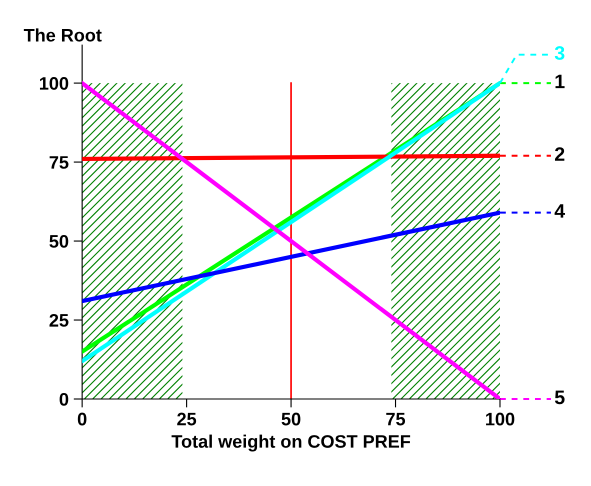  What do you see at coordinates (54, 83) in the screenshot?
I see `y-tick-label: 100` at bounding box center [54, 83].